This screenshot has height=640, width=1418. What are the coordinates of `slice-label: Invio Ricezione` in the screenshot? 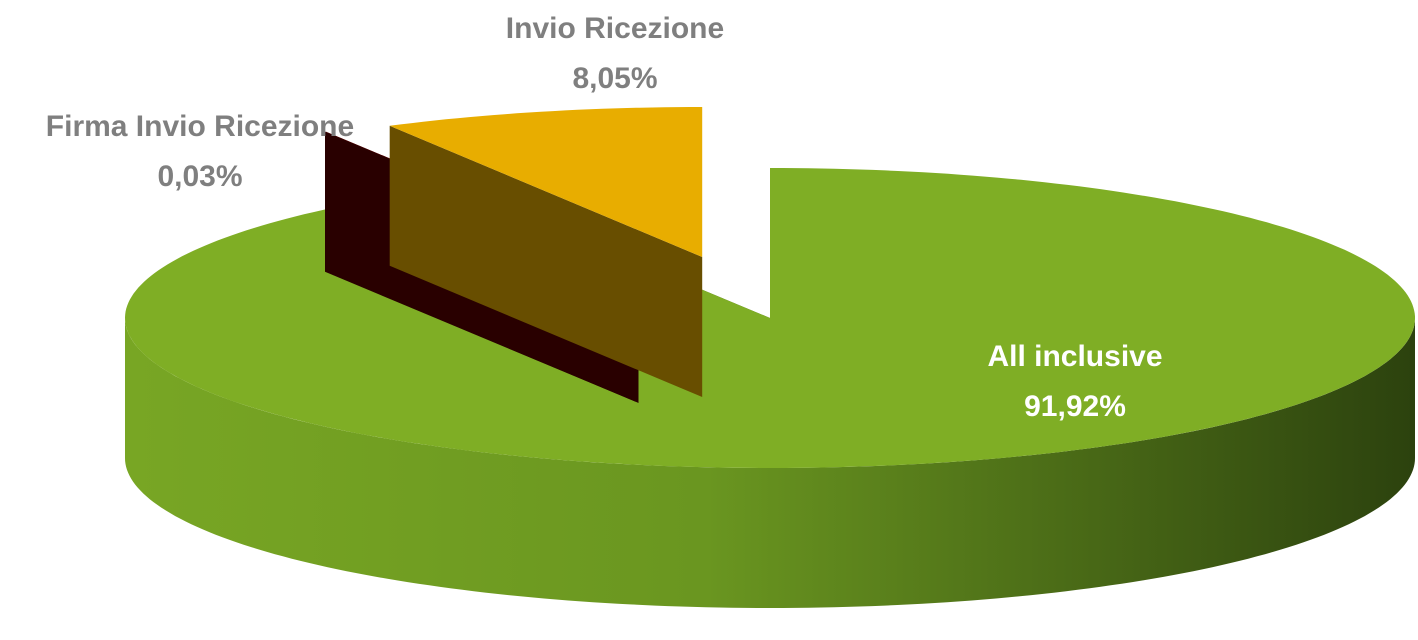 It's located at (615, 28).